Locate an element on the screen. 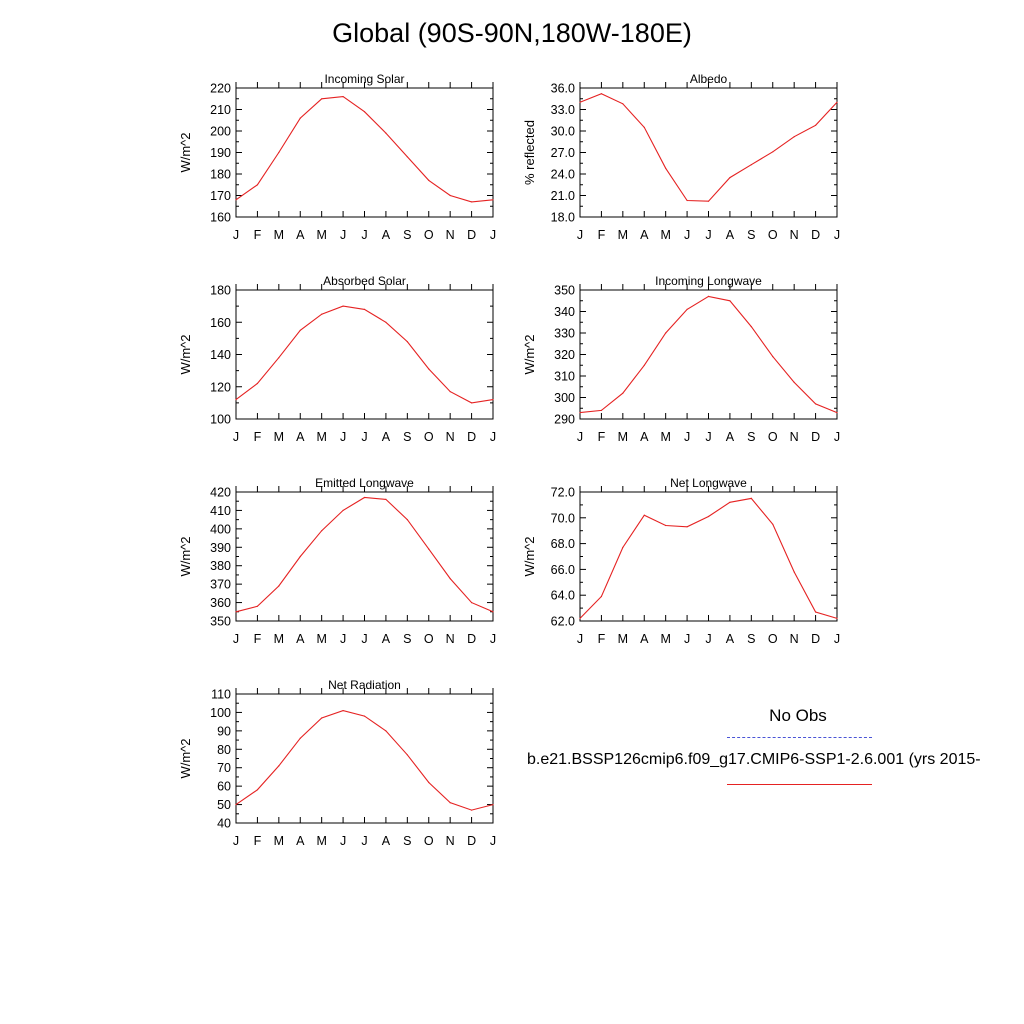 The width and height of the screenshot is (1024, 1024). y-tick-label: 350 is located at coordinates (220, 622).